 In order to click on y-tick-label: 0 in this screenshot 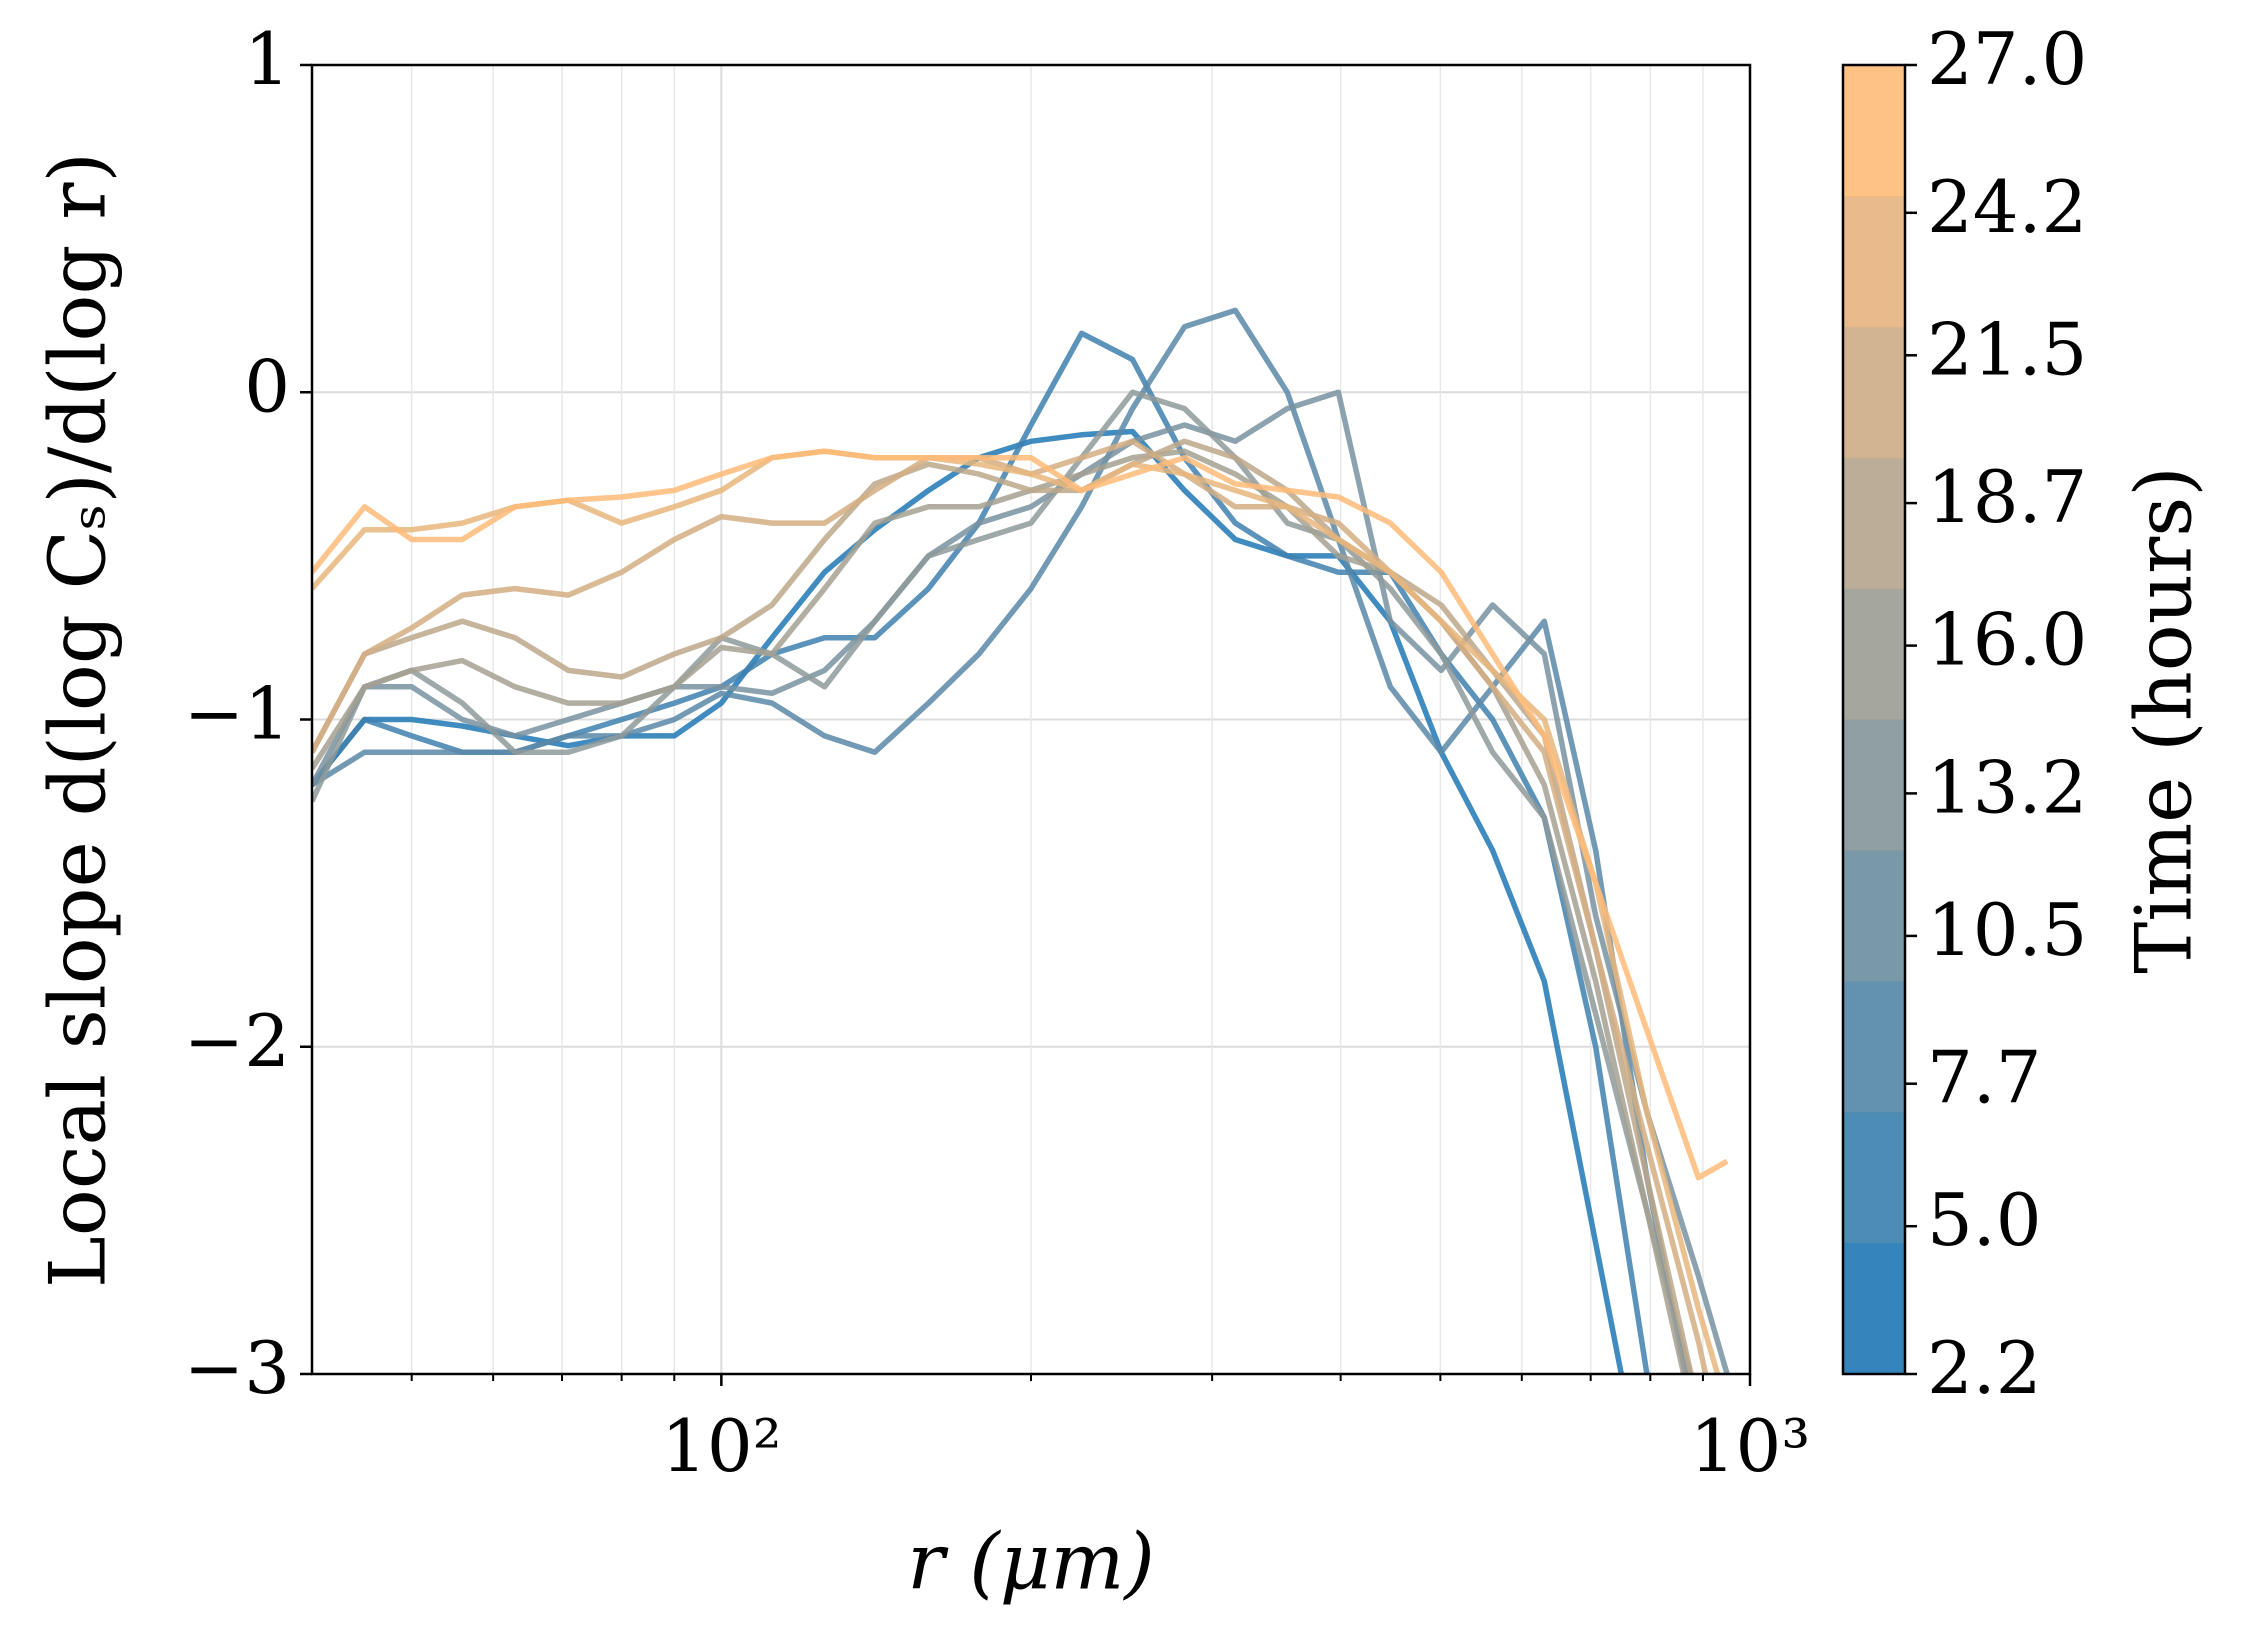, I will do `click(267, 386)`.